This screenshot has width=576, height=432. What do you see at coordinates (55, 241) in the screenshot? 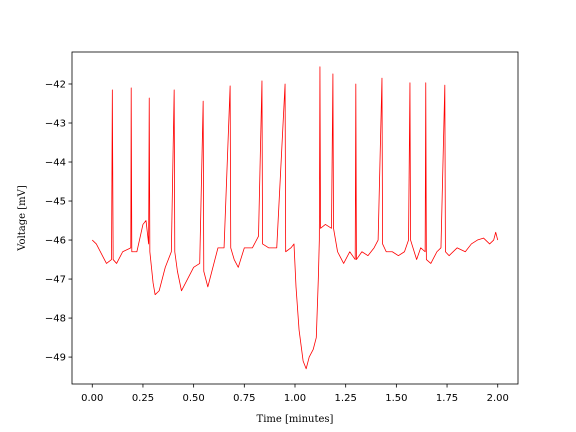
I see `y-tick-label: −46` at bounding box center [55, 241].